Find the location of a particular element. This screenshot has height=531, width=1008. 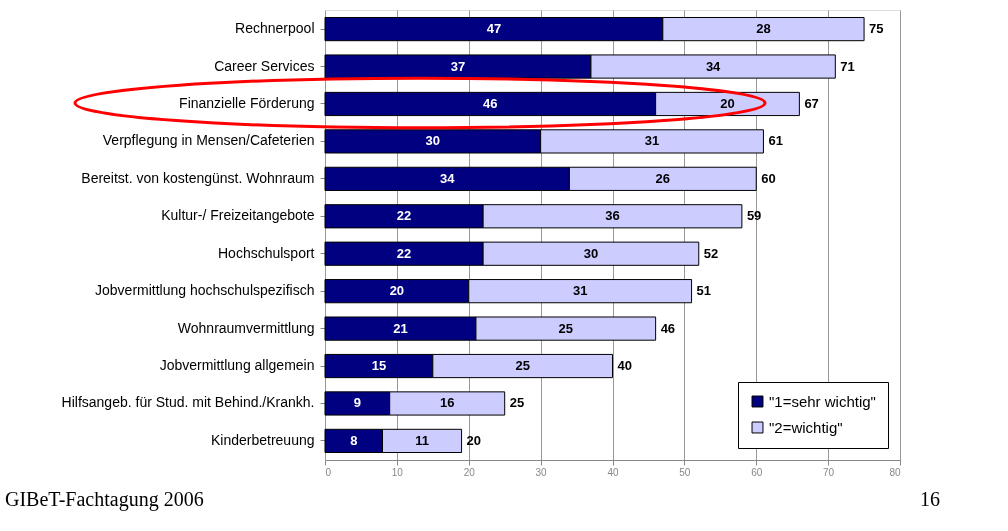

y-tick-label: Rechnerpool is located at coordinates (275, 28).